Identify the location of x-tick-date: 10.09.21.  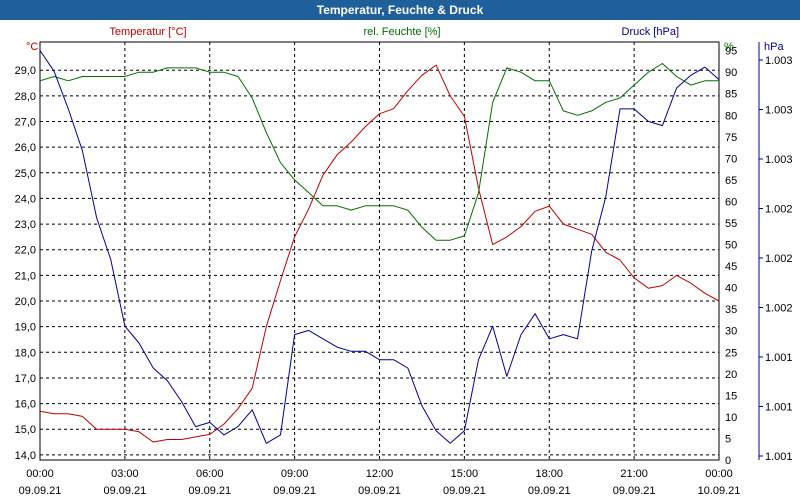
(719, 491).